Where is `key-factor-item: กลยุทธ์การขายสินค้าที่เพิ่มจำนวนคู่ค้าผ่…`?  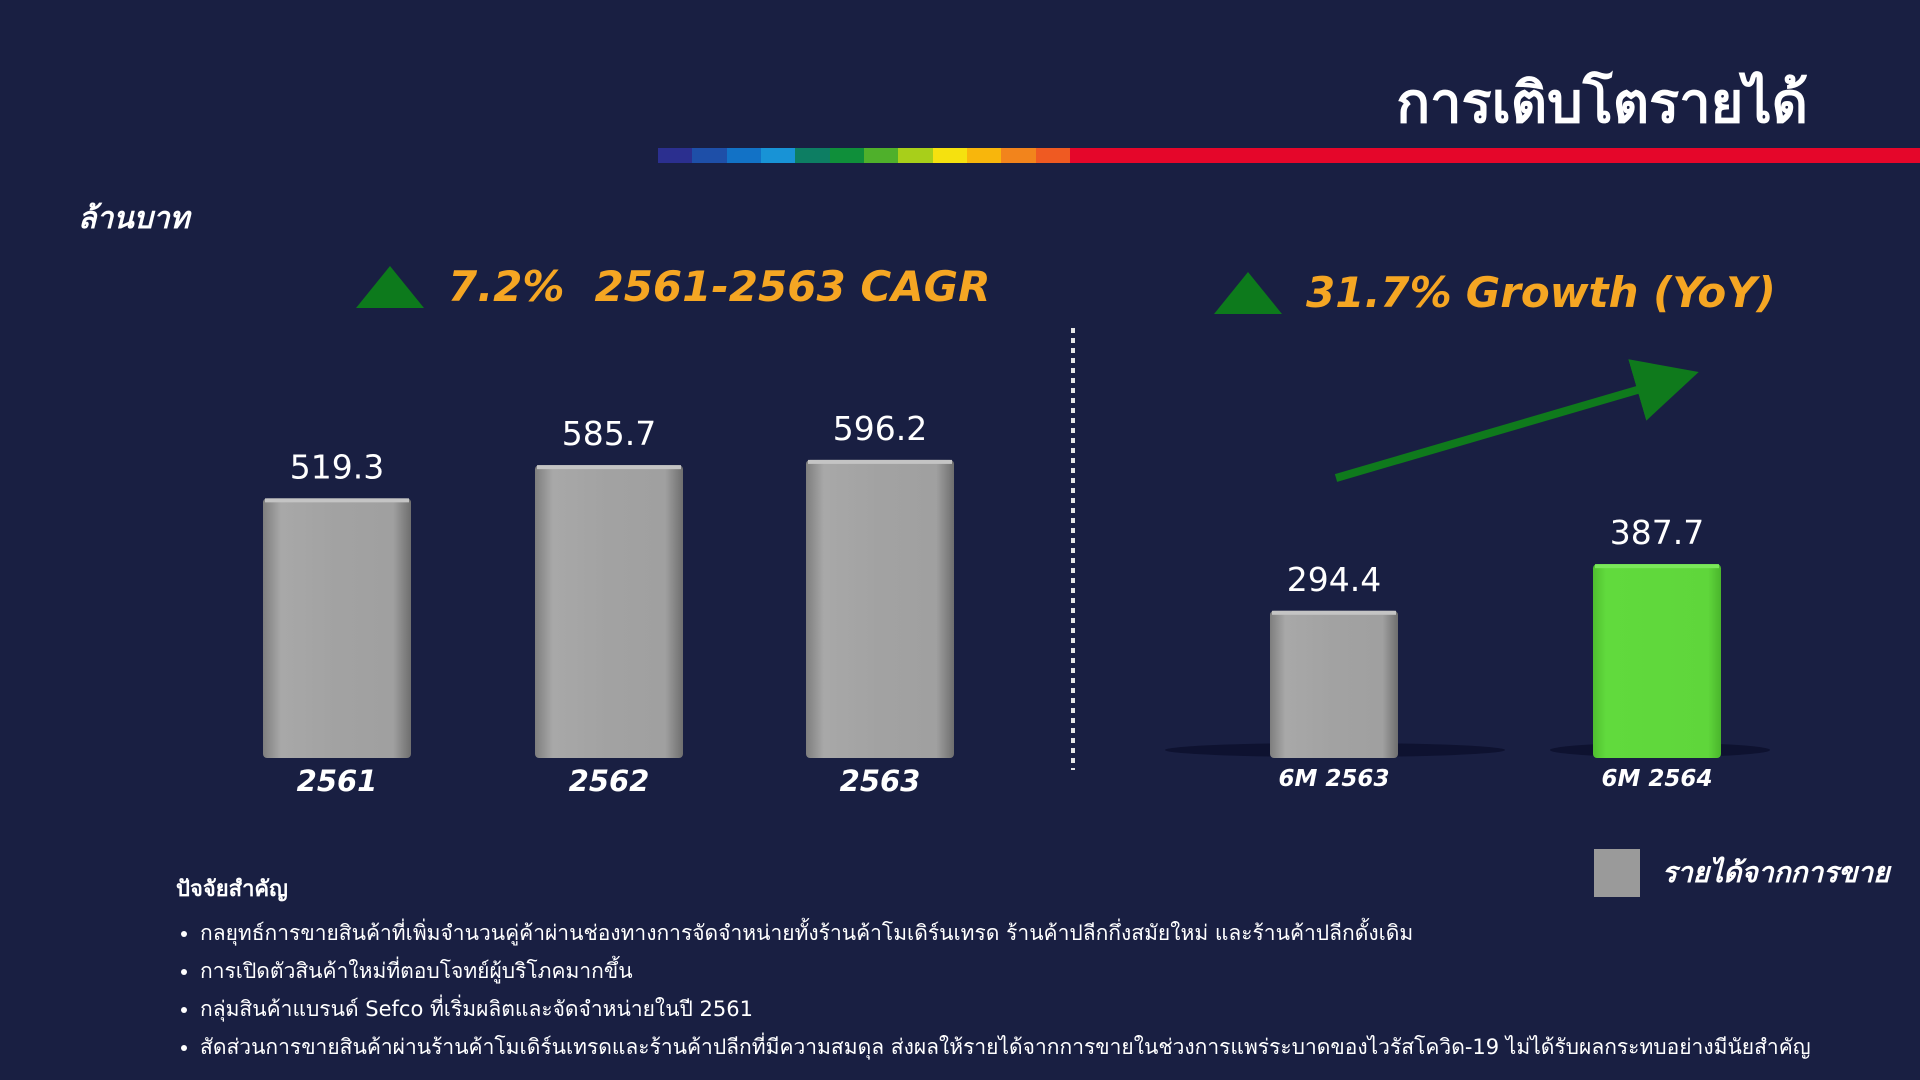
key-factor-item: กลยุทธ์การขายสินค้าที่เพิ่มจำนวนคู่ค้าผ่… is located at coordinates (988, 933).